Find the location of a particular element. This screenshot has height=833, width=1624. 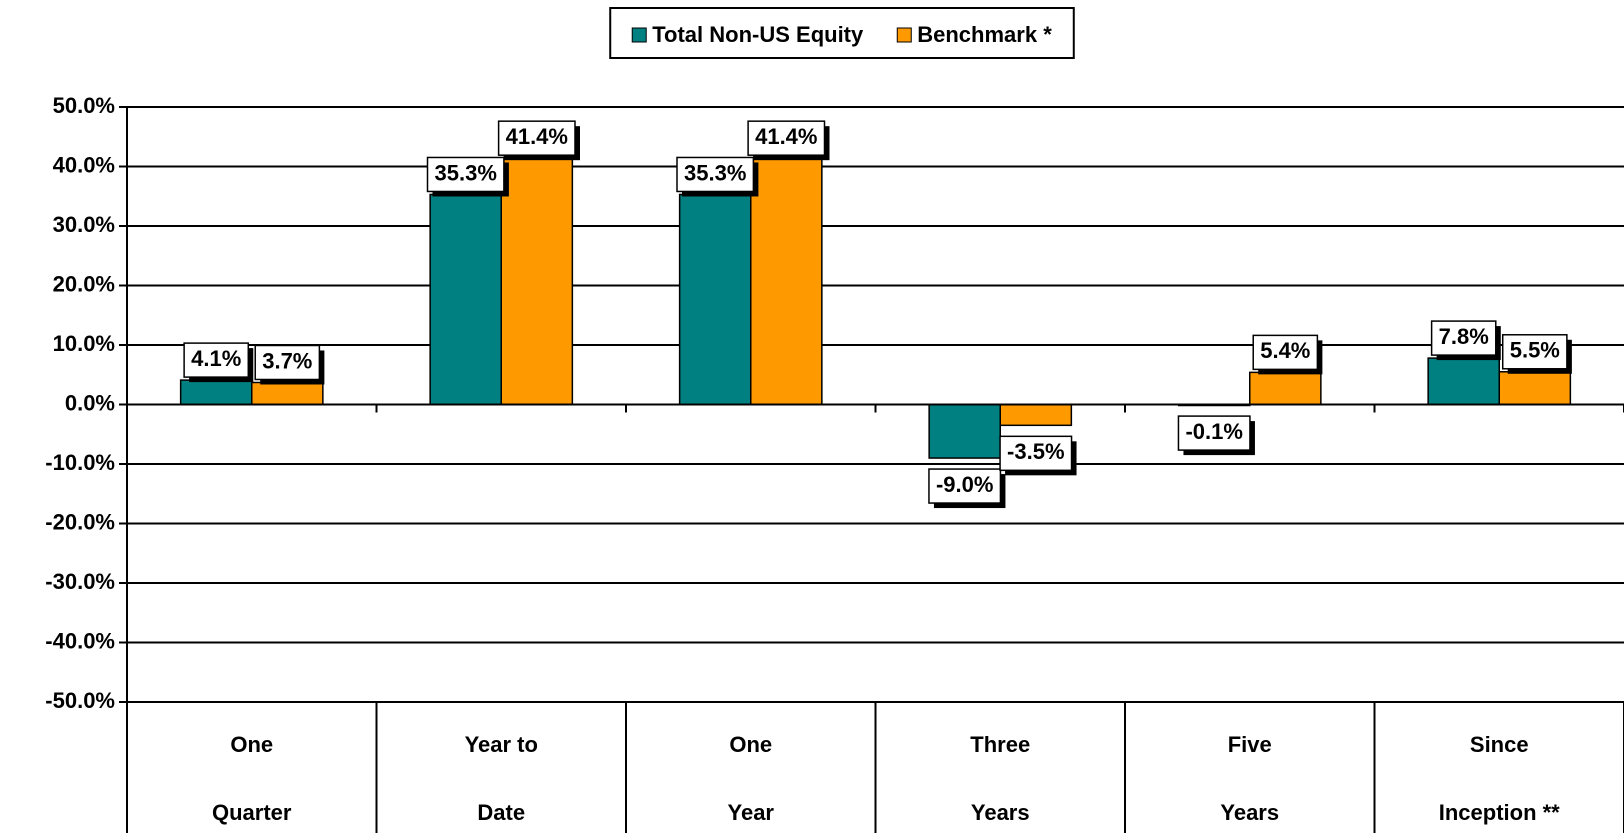

legend-label: Benchmark * is located at coordinates (984, 34).